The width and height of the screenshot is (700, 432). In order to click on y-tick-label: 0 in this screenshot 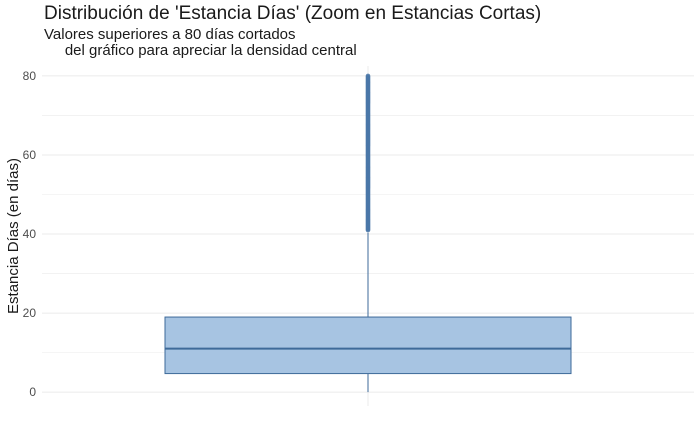, I will do `click(32, 392)`.